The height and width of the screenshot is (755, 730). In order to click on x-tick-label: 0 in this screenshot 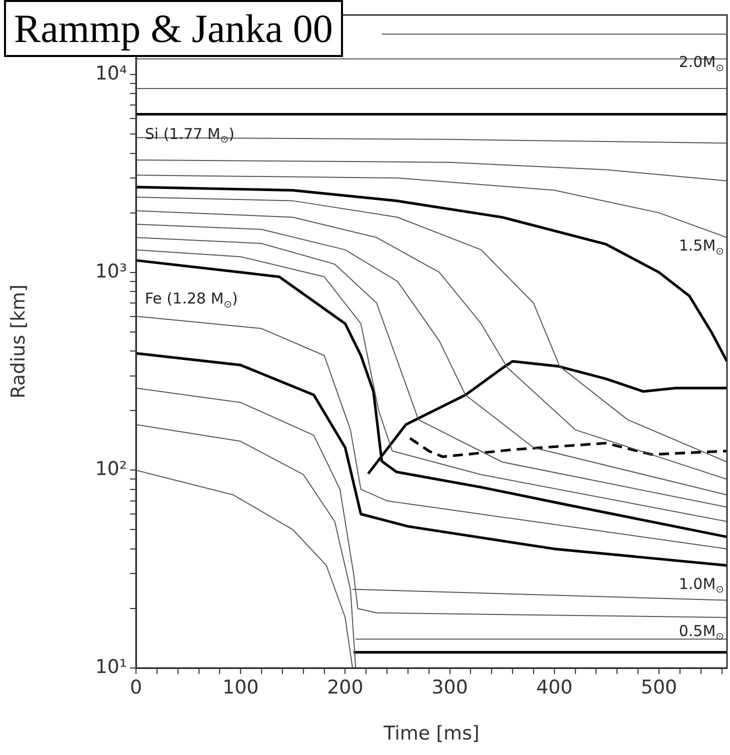, I will do `click(136, 687)`.